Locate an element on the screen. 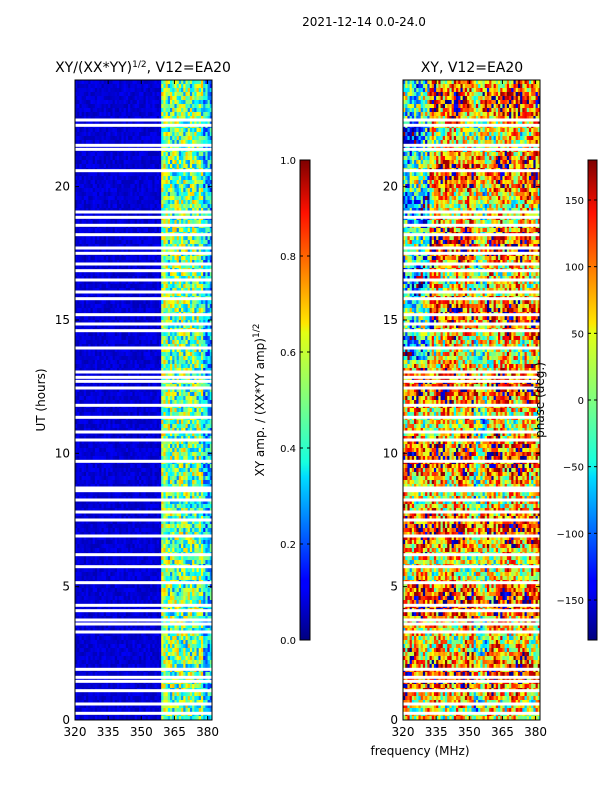  figure-suptitle: 2021-12-14 0.0-24.0 is located at coordinates (364, 22).